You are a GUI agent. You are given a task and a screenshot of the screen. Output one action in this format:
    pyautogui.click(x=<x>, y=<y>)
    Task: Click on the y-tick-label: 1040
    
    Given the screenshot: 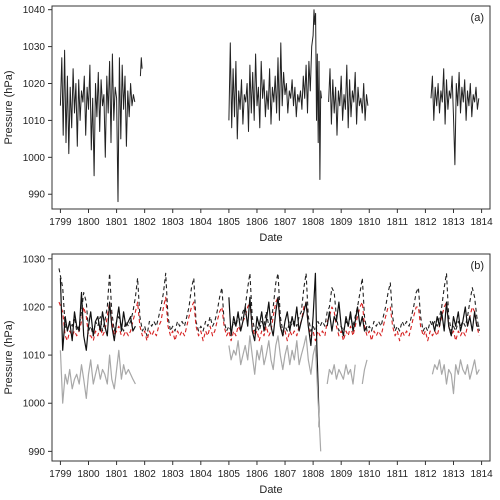 What is the action you would take?
    pyautogui.click(x=34, y=10)
    